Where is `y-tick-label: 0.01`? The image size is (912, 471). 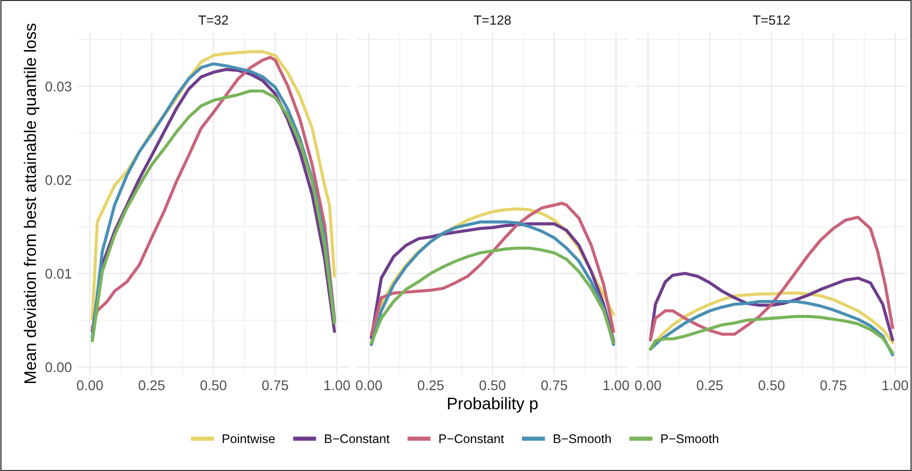 y-tick-label: 0.01 is located at coordinates (58, 273).